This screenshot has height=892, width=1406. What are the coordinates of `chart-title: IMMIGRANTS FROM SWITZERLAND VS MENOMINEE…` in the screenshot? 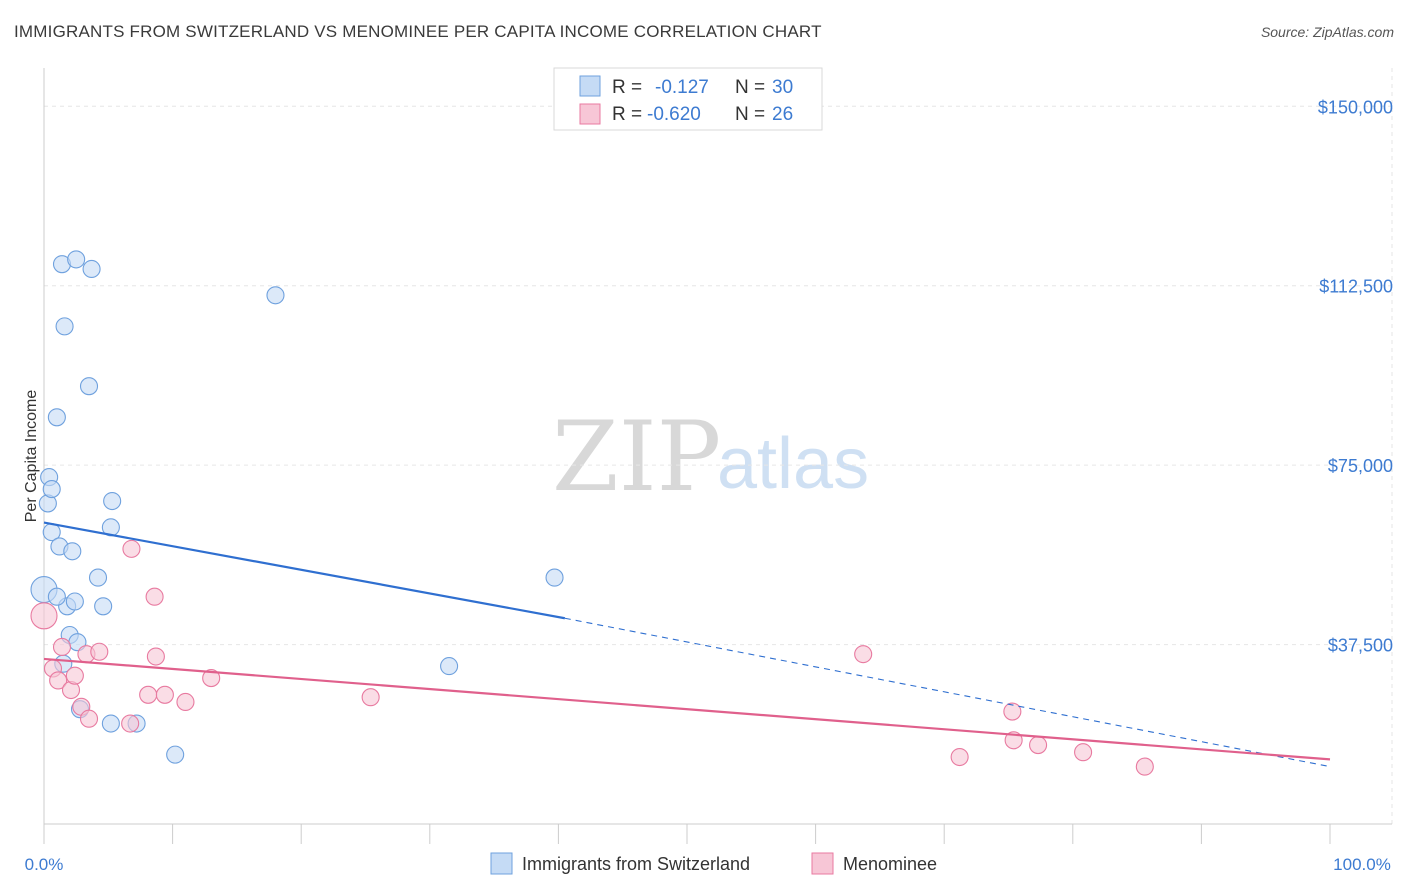 It's located at (418, 31).